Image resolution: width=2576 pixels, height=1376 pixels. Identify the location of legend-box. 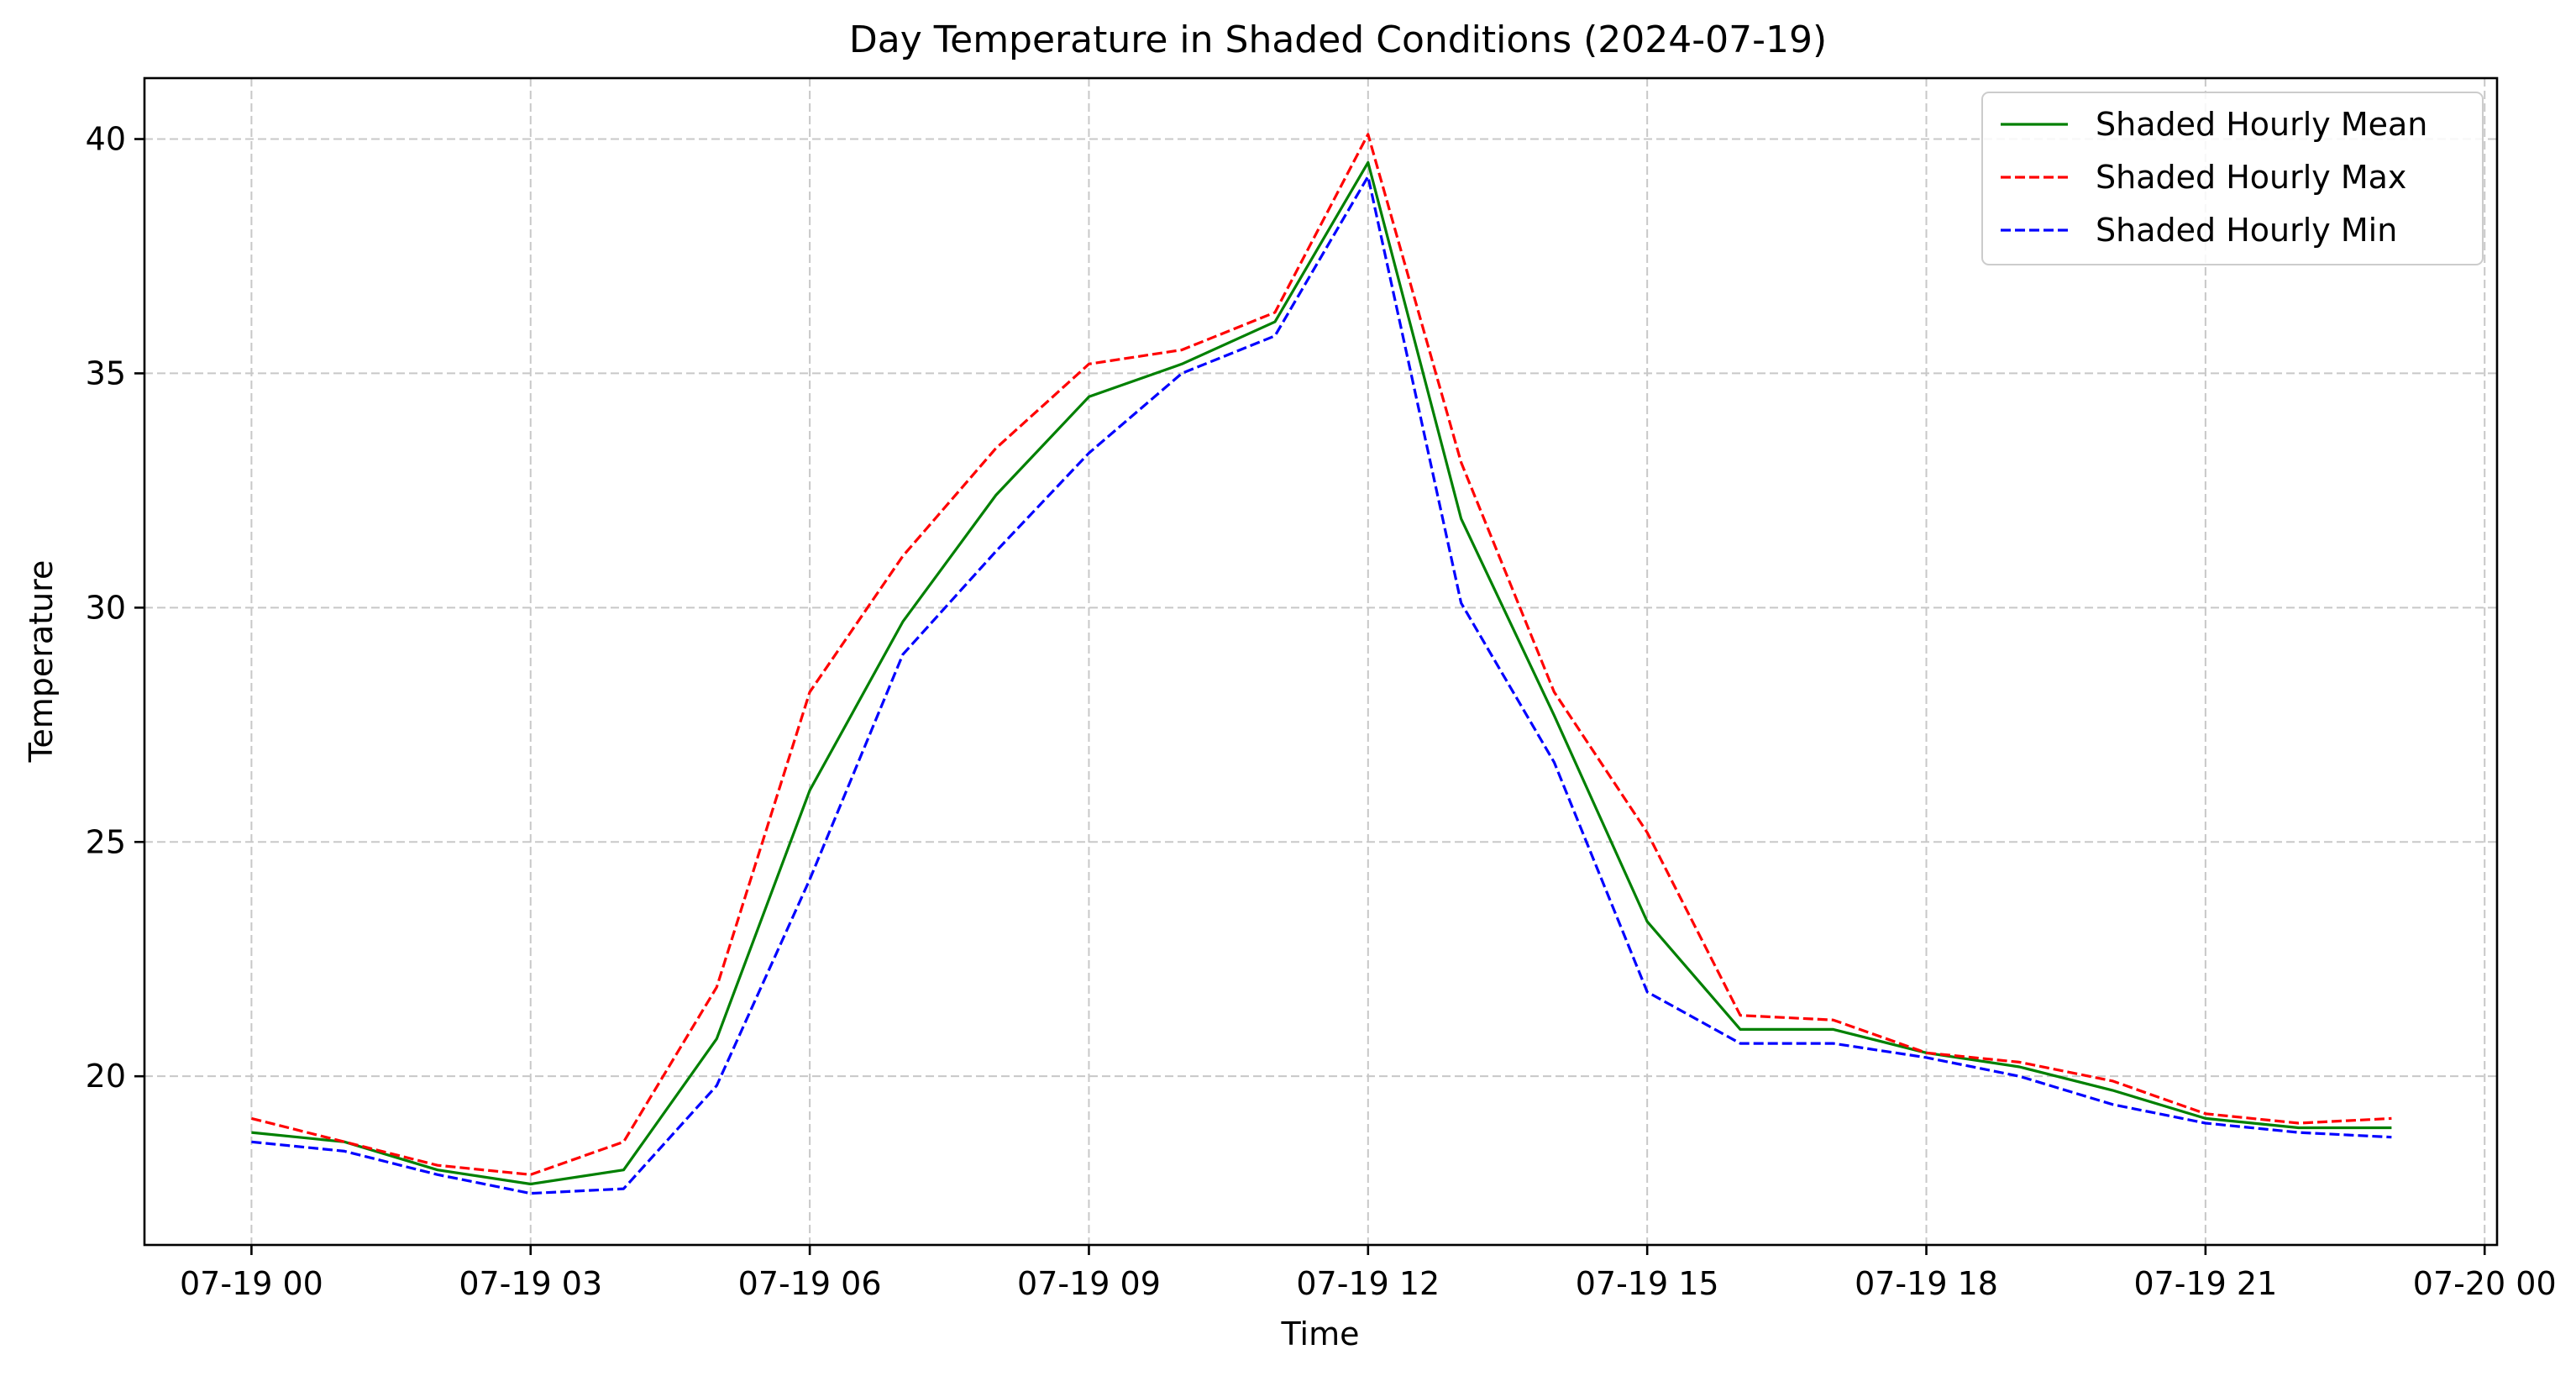
(2232, 178).